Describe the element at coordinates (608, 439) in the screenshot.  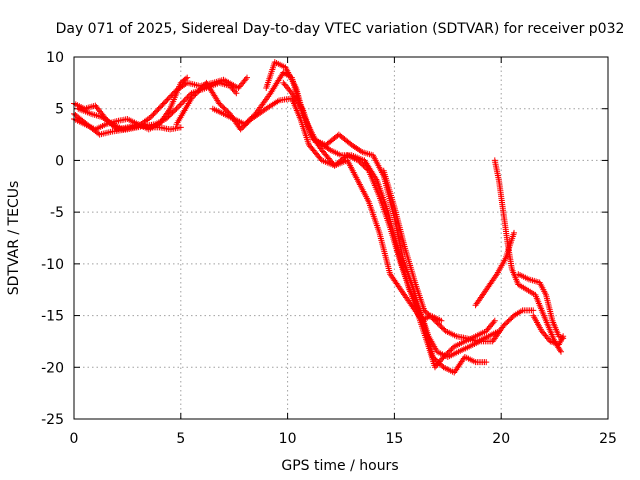
I see `x-tick-label: 25` at that location.